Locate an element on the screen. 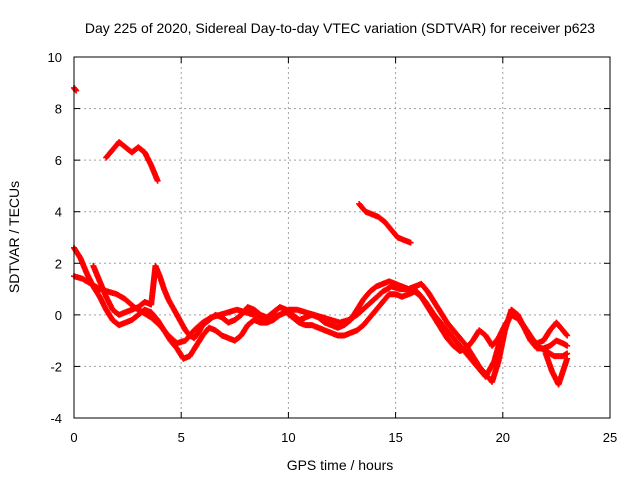 The height and width of the screenshot is (480, 640). y-tick-label: -2 is located at coordinates (56, 366).